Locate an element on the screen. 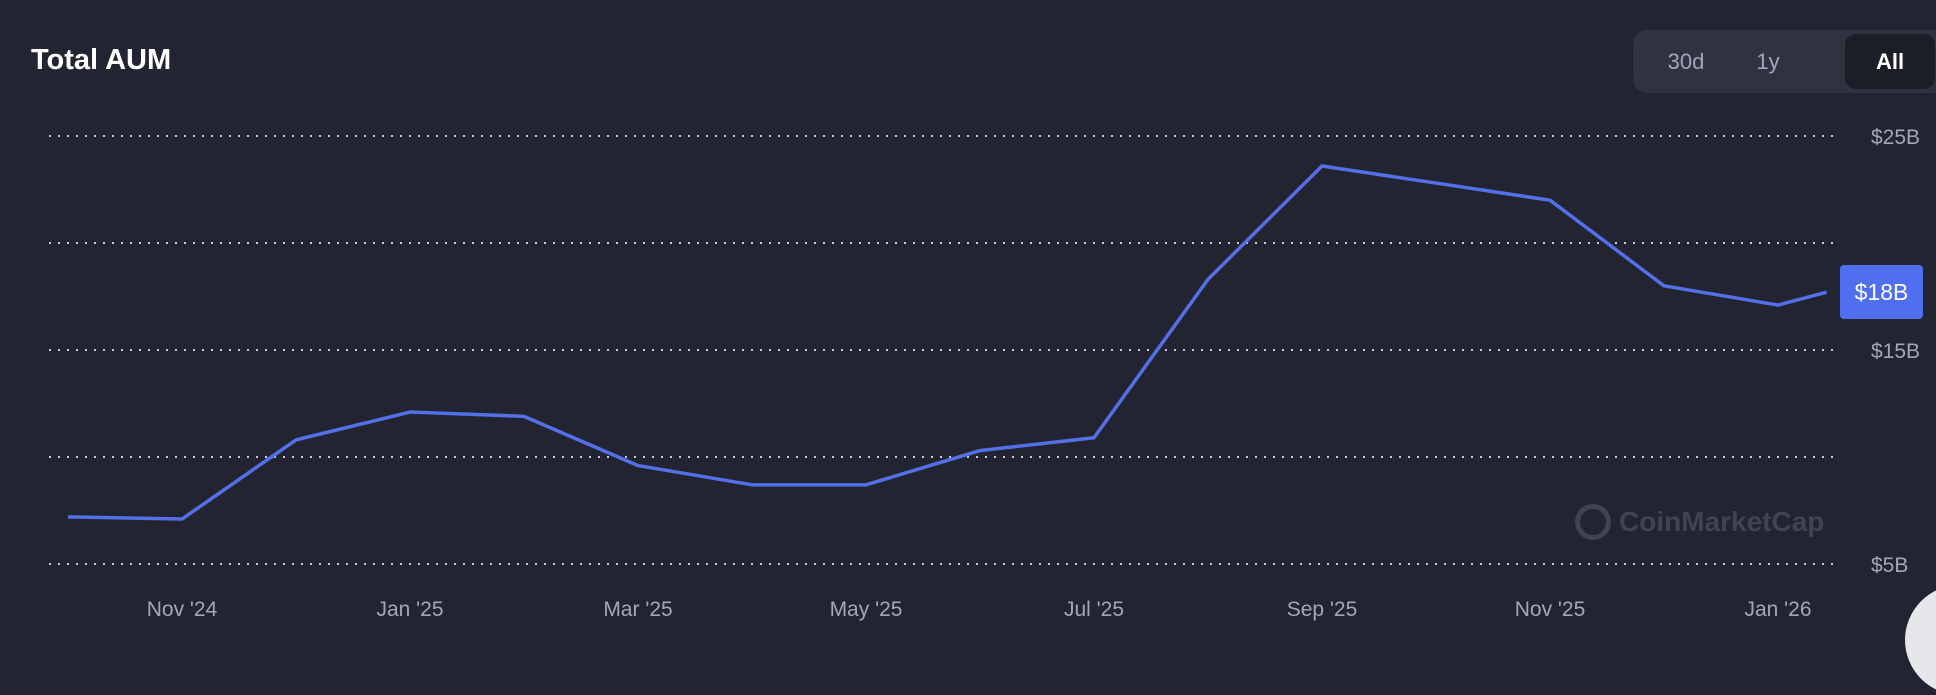 The image size is (1936, 695). y-tick-label: $5B is located at coordinates (1889, 565).